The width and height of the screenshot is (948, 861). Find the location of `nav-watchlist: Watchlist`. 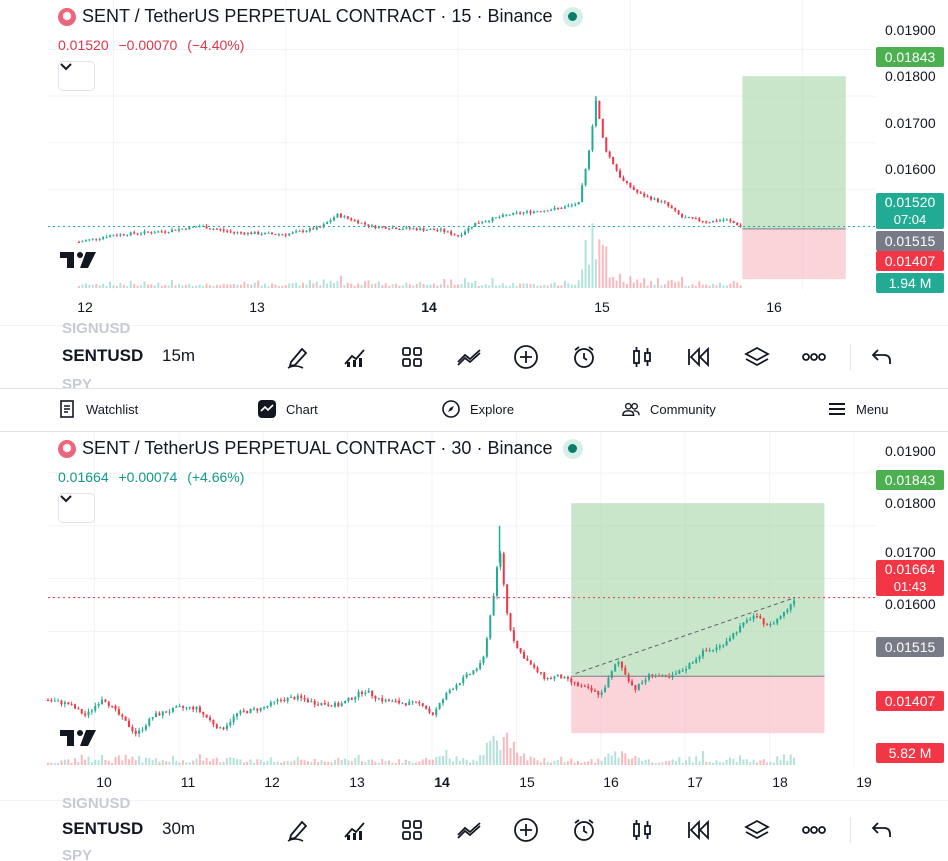

nav-watchlist: Watchlist is located at coordinates (98, 409).